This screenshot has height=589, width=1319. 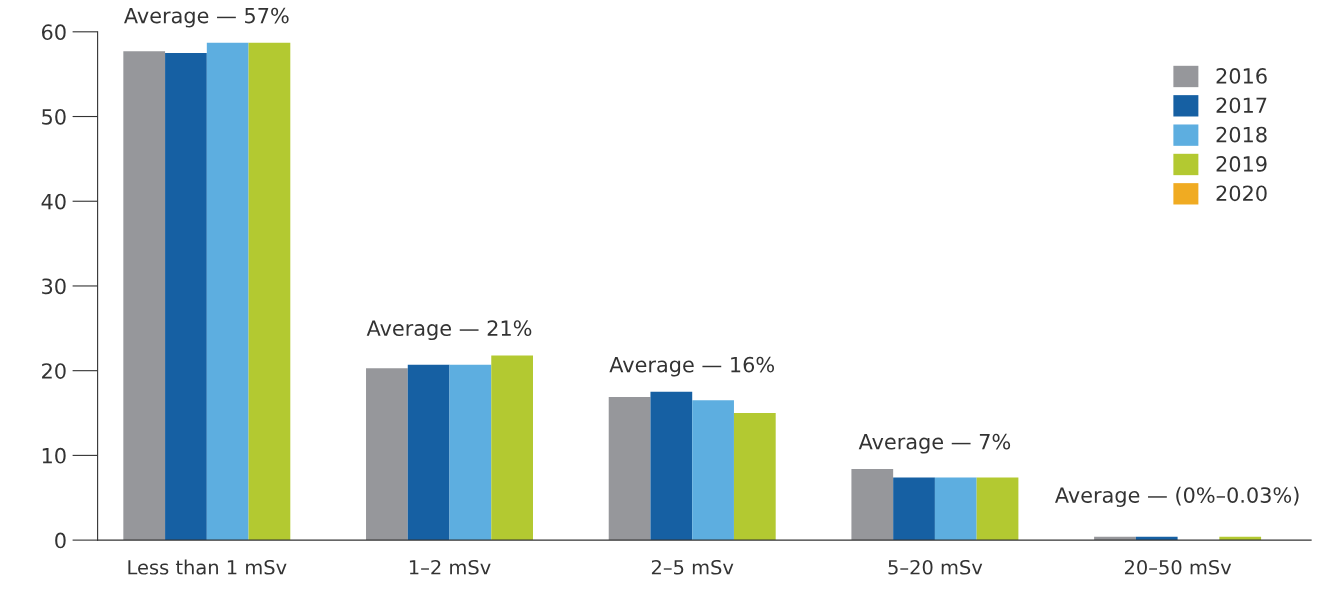 What do you see at coordinates (692, 366) in the screenshot?
I see `annotation: Average — 16%` at bounding box center [692, 366].